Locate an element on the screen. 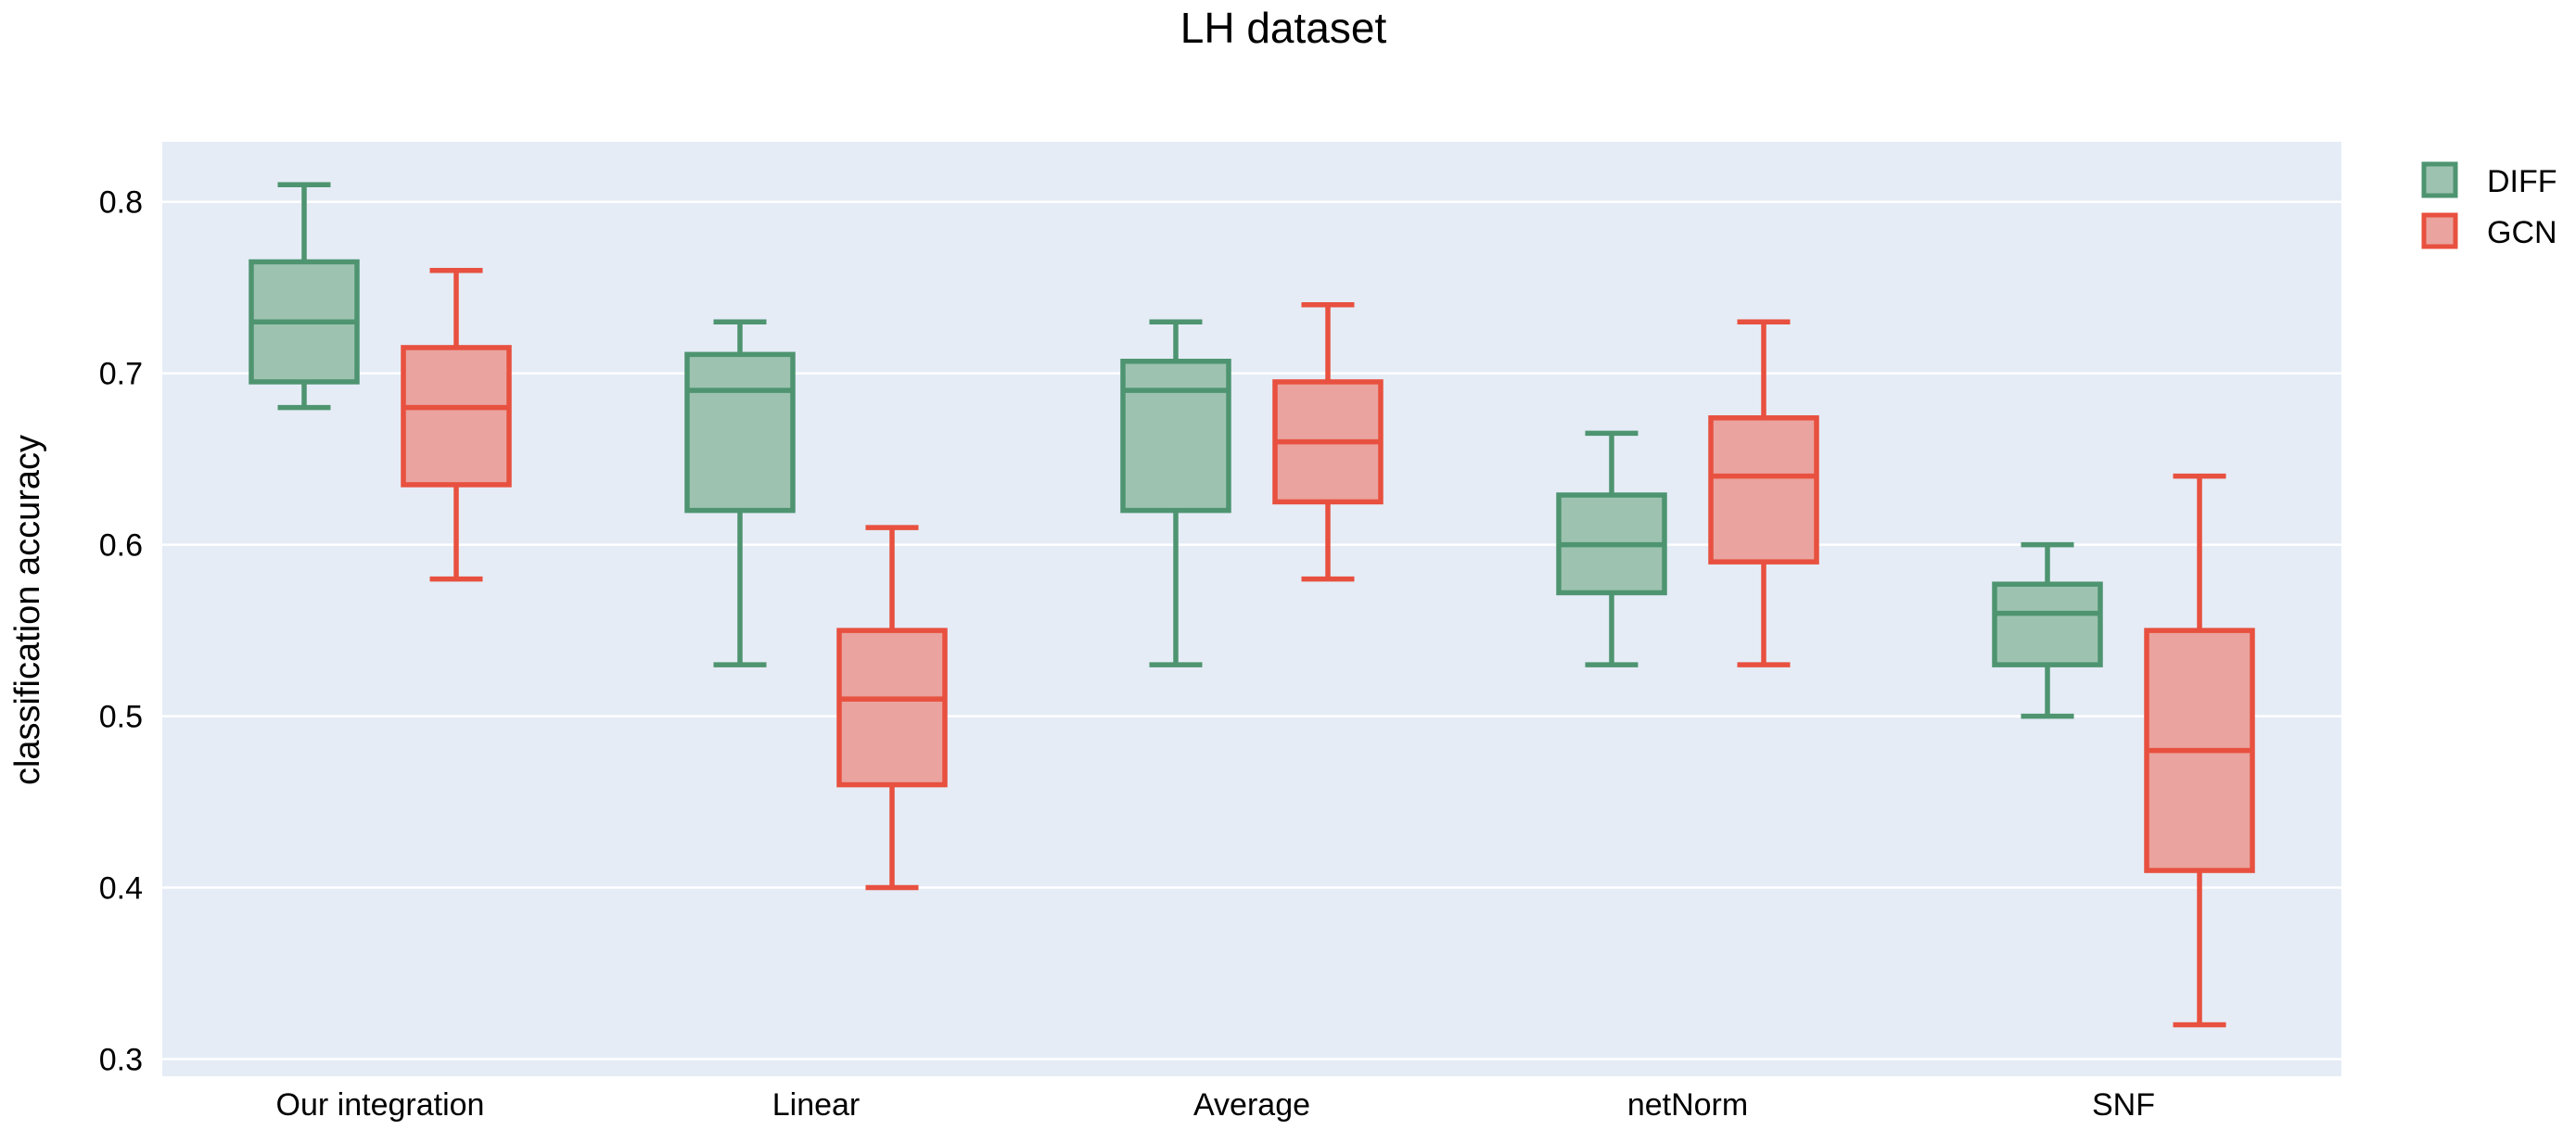 This screenshot has height=1130, width=2576. chart-title: LH dataset is located at coordinates (1283, 28).